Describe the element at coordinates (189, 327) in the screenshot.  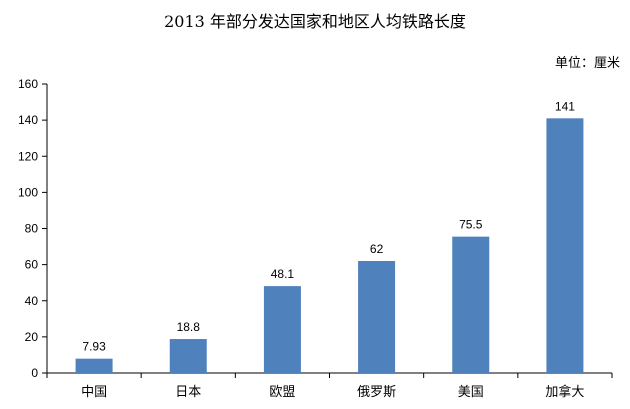
I see `data-label: 18.8` at that location.